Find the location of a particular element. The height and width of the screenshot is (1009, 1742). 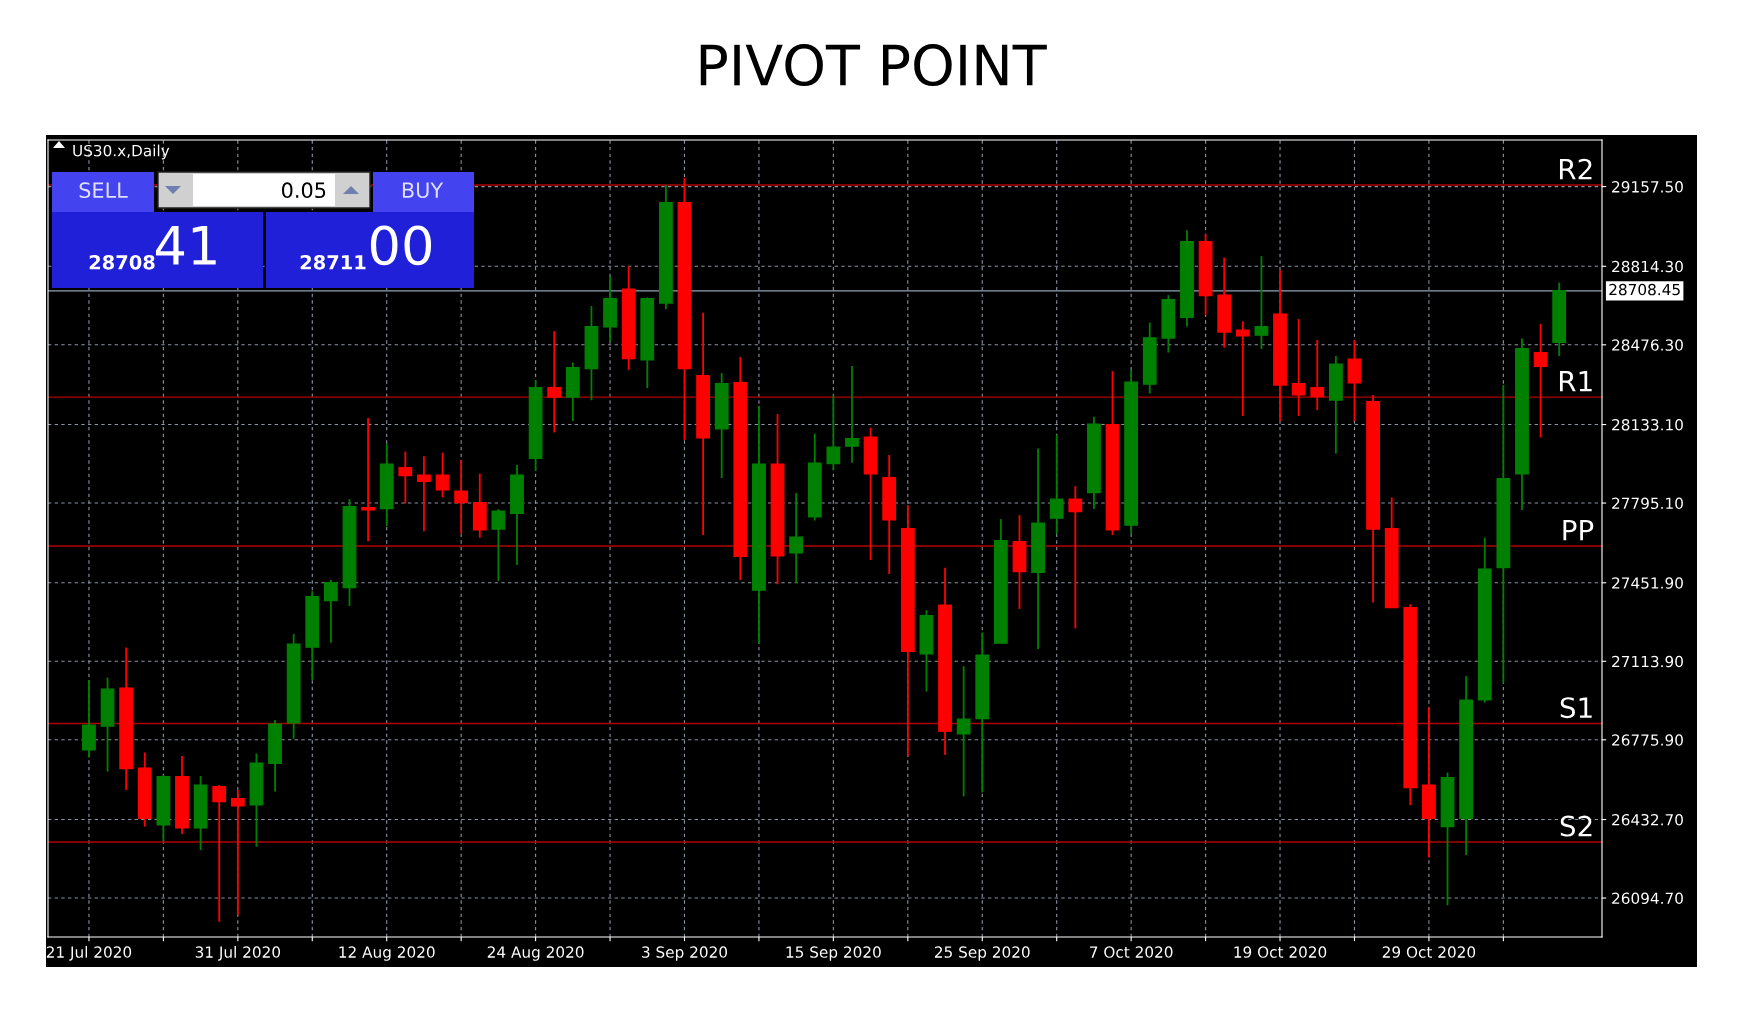

ref-line-label: R2 is located at coordinates (1575, 169).